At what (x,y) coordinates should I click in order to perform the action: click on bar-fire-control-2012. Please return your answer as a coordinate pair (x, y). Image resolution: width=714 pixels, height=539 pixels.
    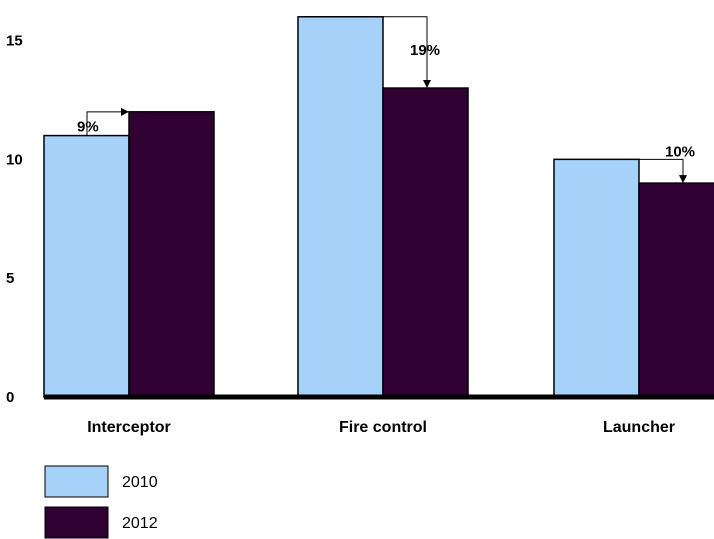
    Looking at the image, I should click on (425, 242).